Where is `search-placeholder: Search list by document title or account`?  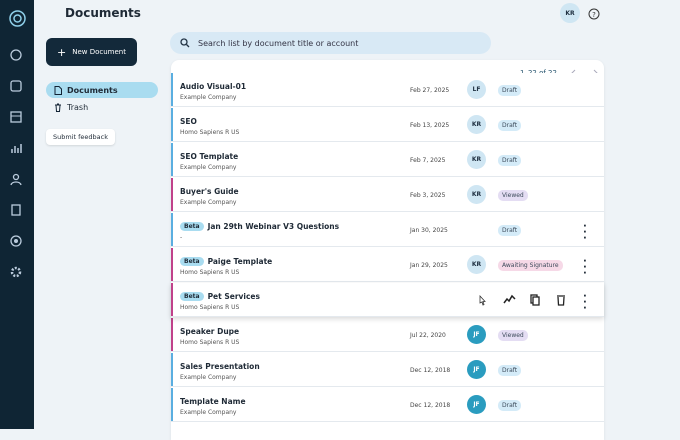
search-placeholder: Search list by document title or account is located at coordinates (278, 43).